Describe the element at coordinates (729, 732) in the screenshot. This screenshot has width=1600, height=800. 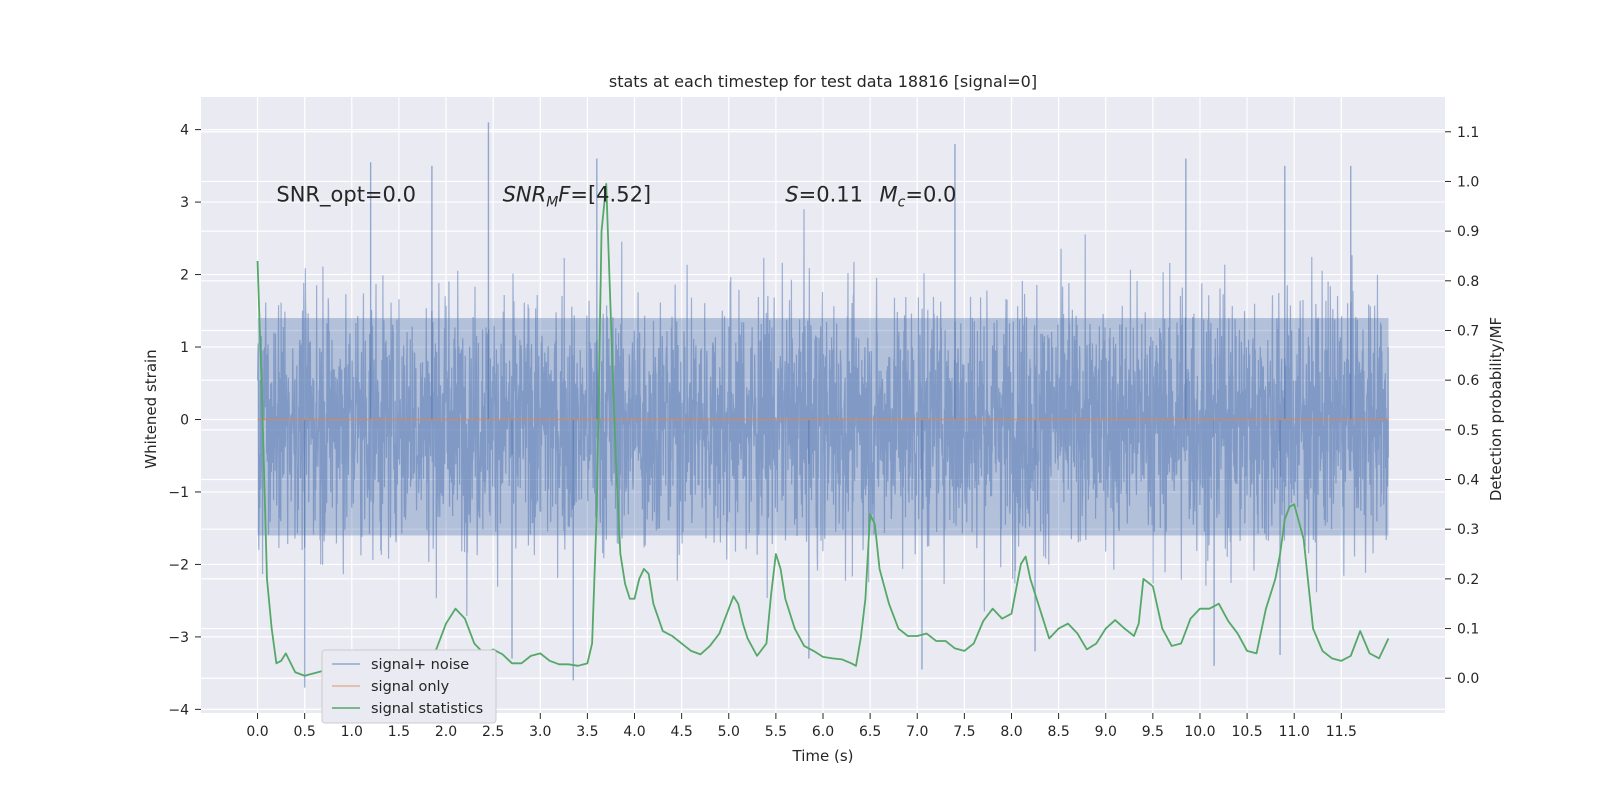
I see `x-tick-label-10: 5.0` at that location.